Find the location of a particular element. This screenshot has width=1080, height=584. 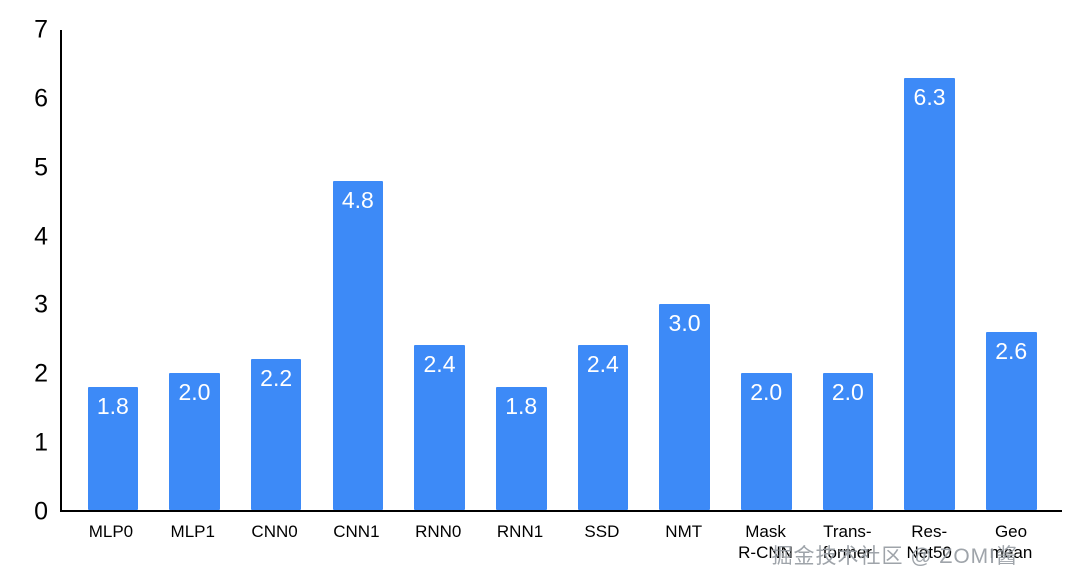

x-axis-label: Trans- former is located at coordinates (847, 542).